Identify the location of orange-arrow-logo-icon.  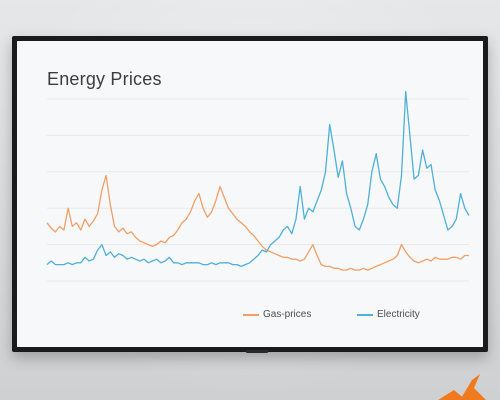
(462, 387).